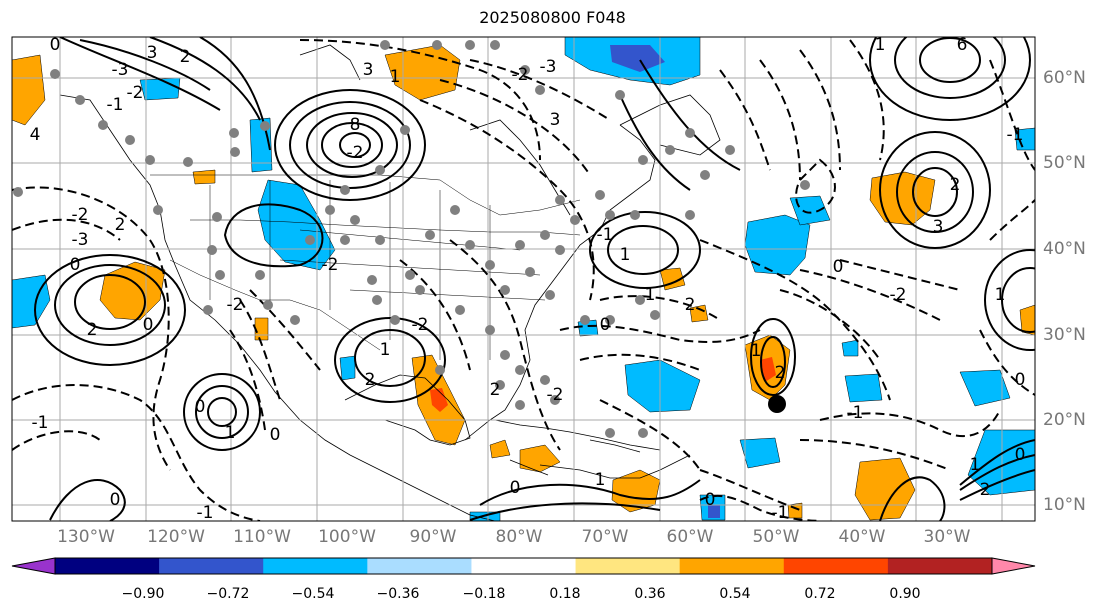 Image resolution: width=1105 pixels, height=615 pixels. Describe the element at coordinates (484, 594) in the screenshot. I see `colorbar-tick: −0.18` at that location.